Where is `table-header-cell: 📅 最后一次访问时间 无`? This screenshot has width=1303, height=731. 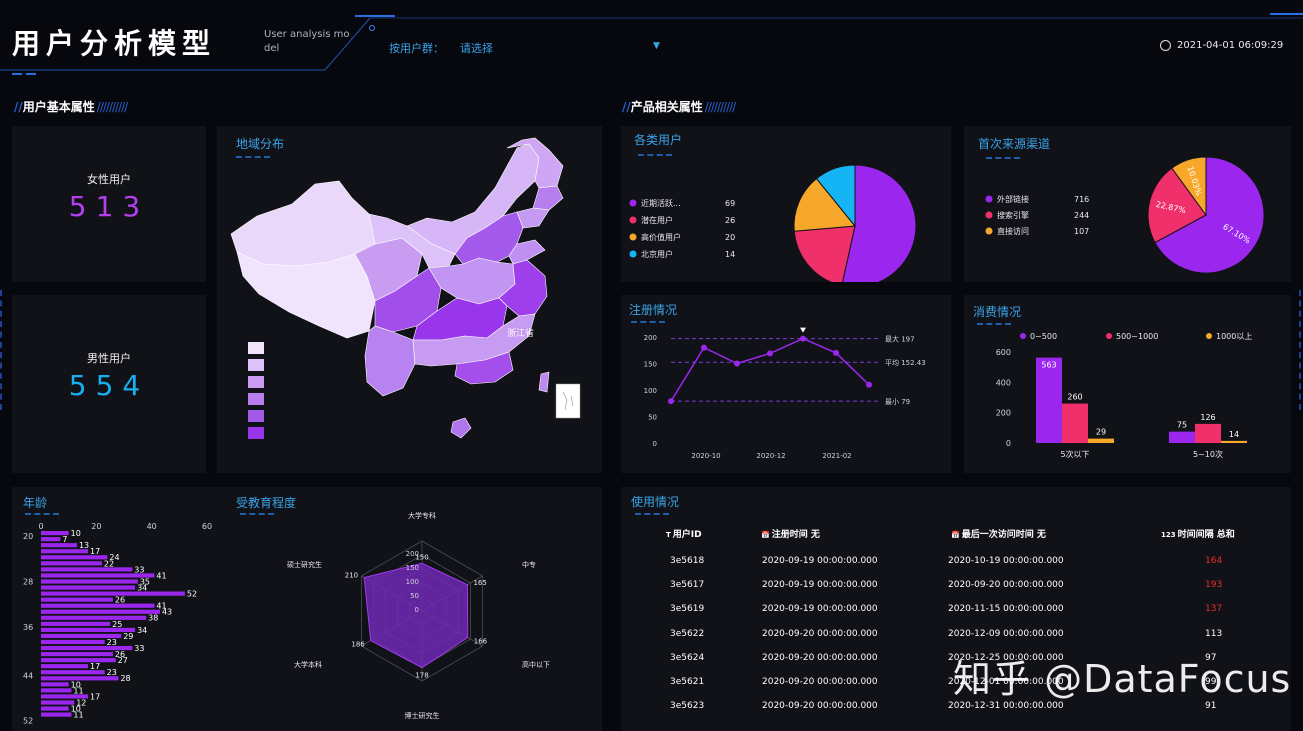
table-header-cell: 📅 最后一次访问时间 无 is located at coordinates (998, 533).